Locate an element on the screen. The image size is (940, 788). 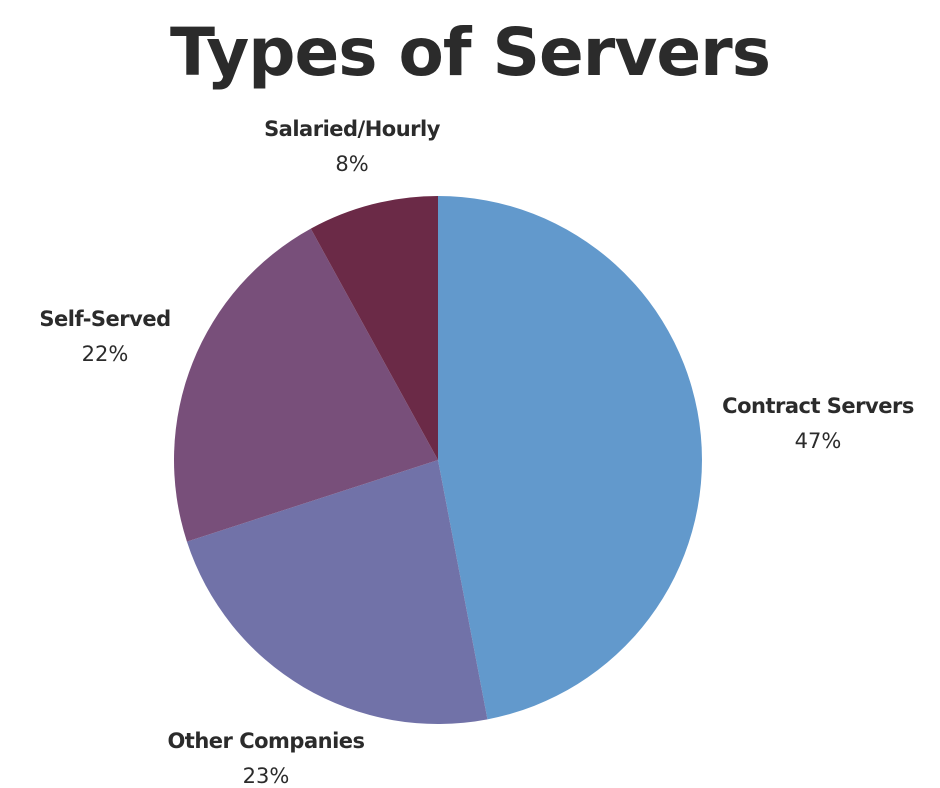
slice-label-self-served: Self-Served is located at coordinates (104, 319).